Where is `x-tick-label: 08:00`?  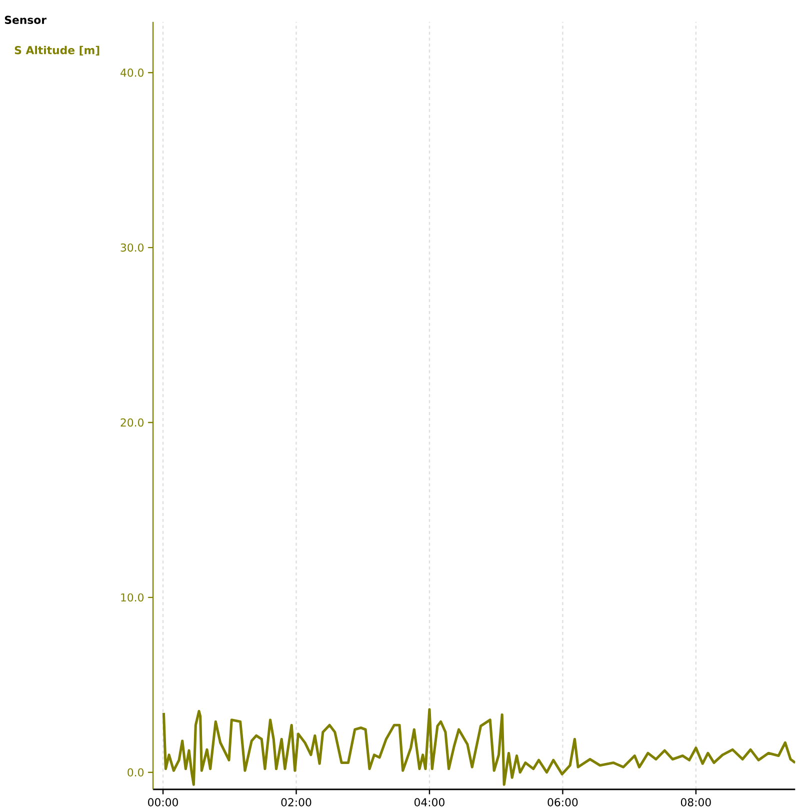
x-tick-label: 08:00 is located at coordinates (695, 802).